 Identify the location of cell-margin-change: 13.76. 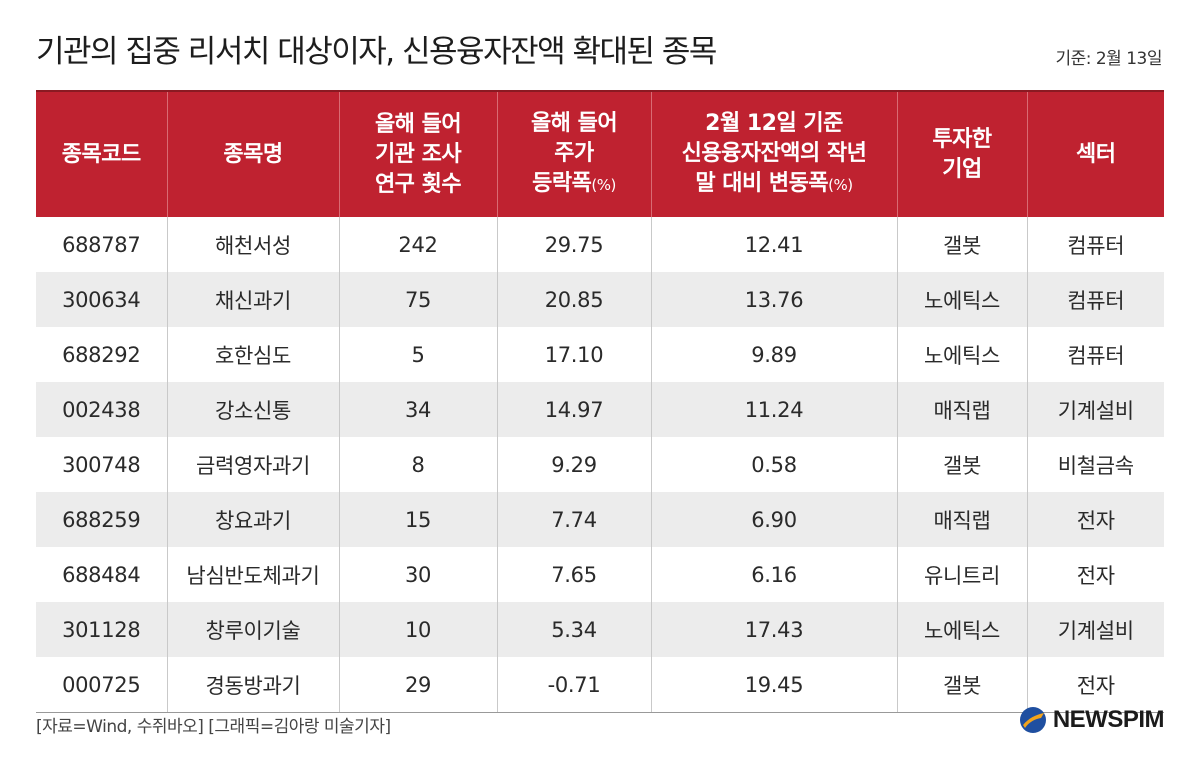
(773, 299).